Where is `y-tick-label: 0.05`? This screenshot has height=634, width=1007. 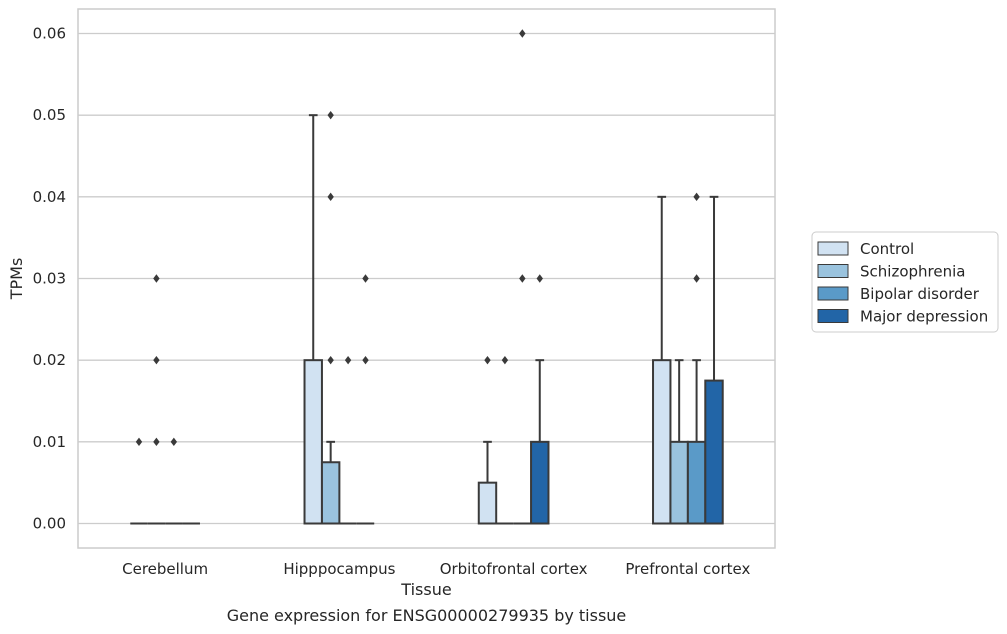 y-tick-label: 0.05 is located at coordinates (49, 115).